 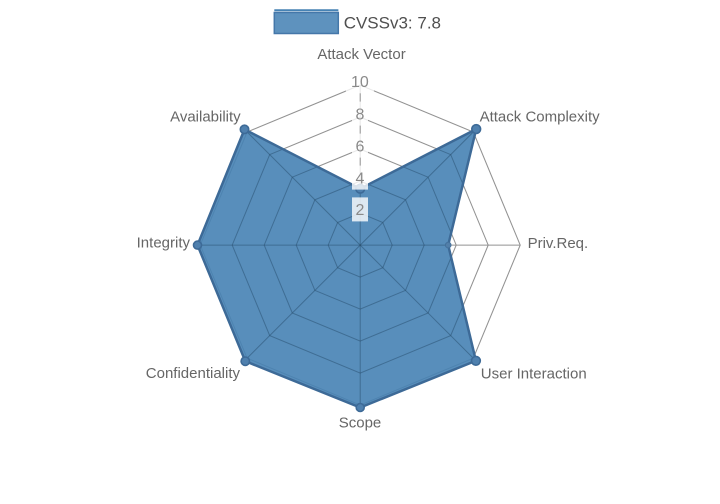 What do you see at coordinates (193, 373) in the screenshot?
I see `svg-text: Confidentiality` at bounding box center [193, 373].